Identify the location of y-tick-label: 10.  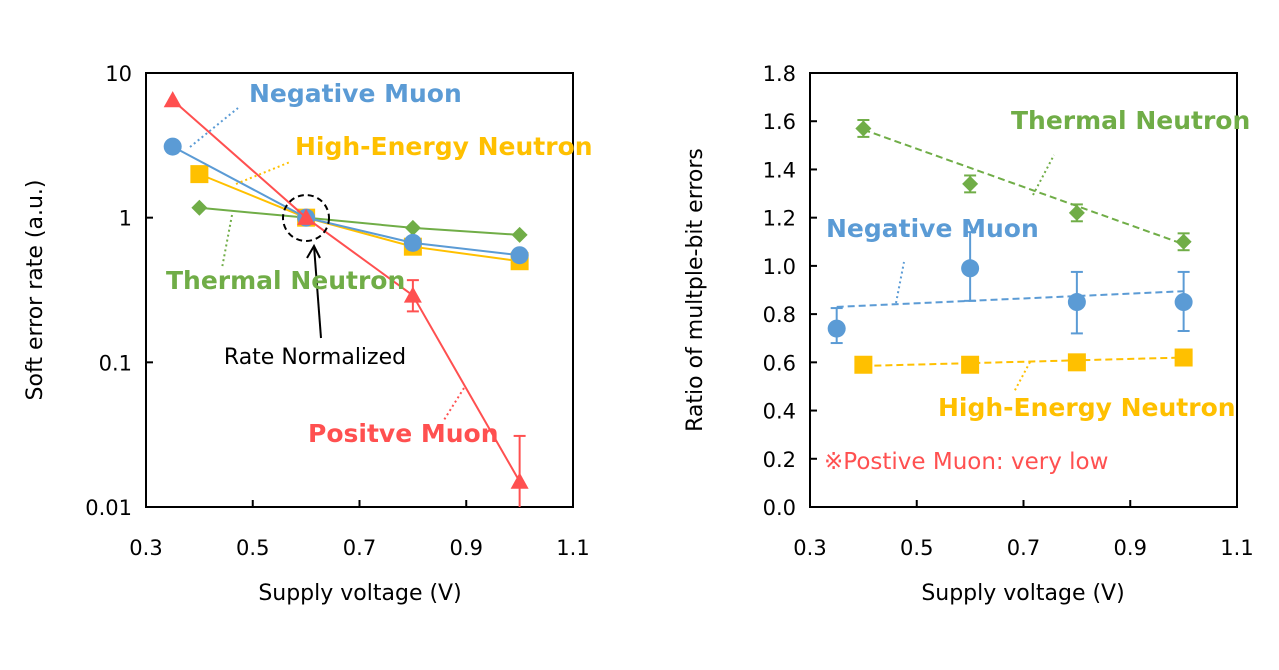
(118, 74).